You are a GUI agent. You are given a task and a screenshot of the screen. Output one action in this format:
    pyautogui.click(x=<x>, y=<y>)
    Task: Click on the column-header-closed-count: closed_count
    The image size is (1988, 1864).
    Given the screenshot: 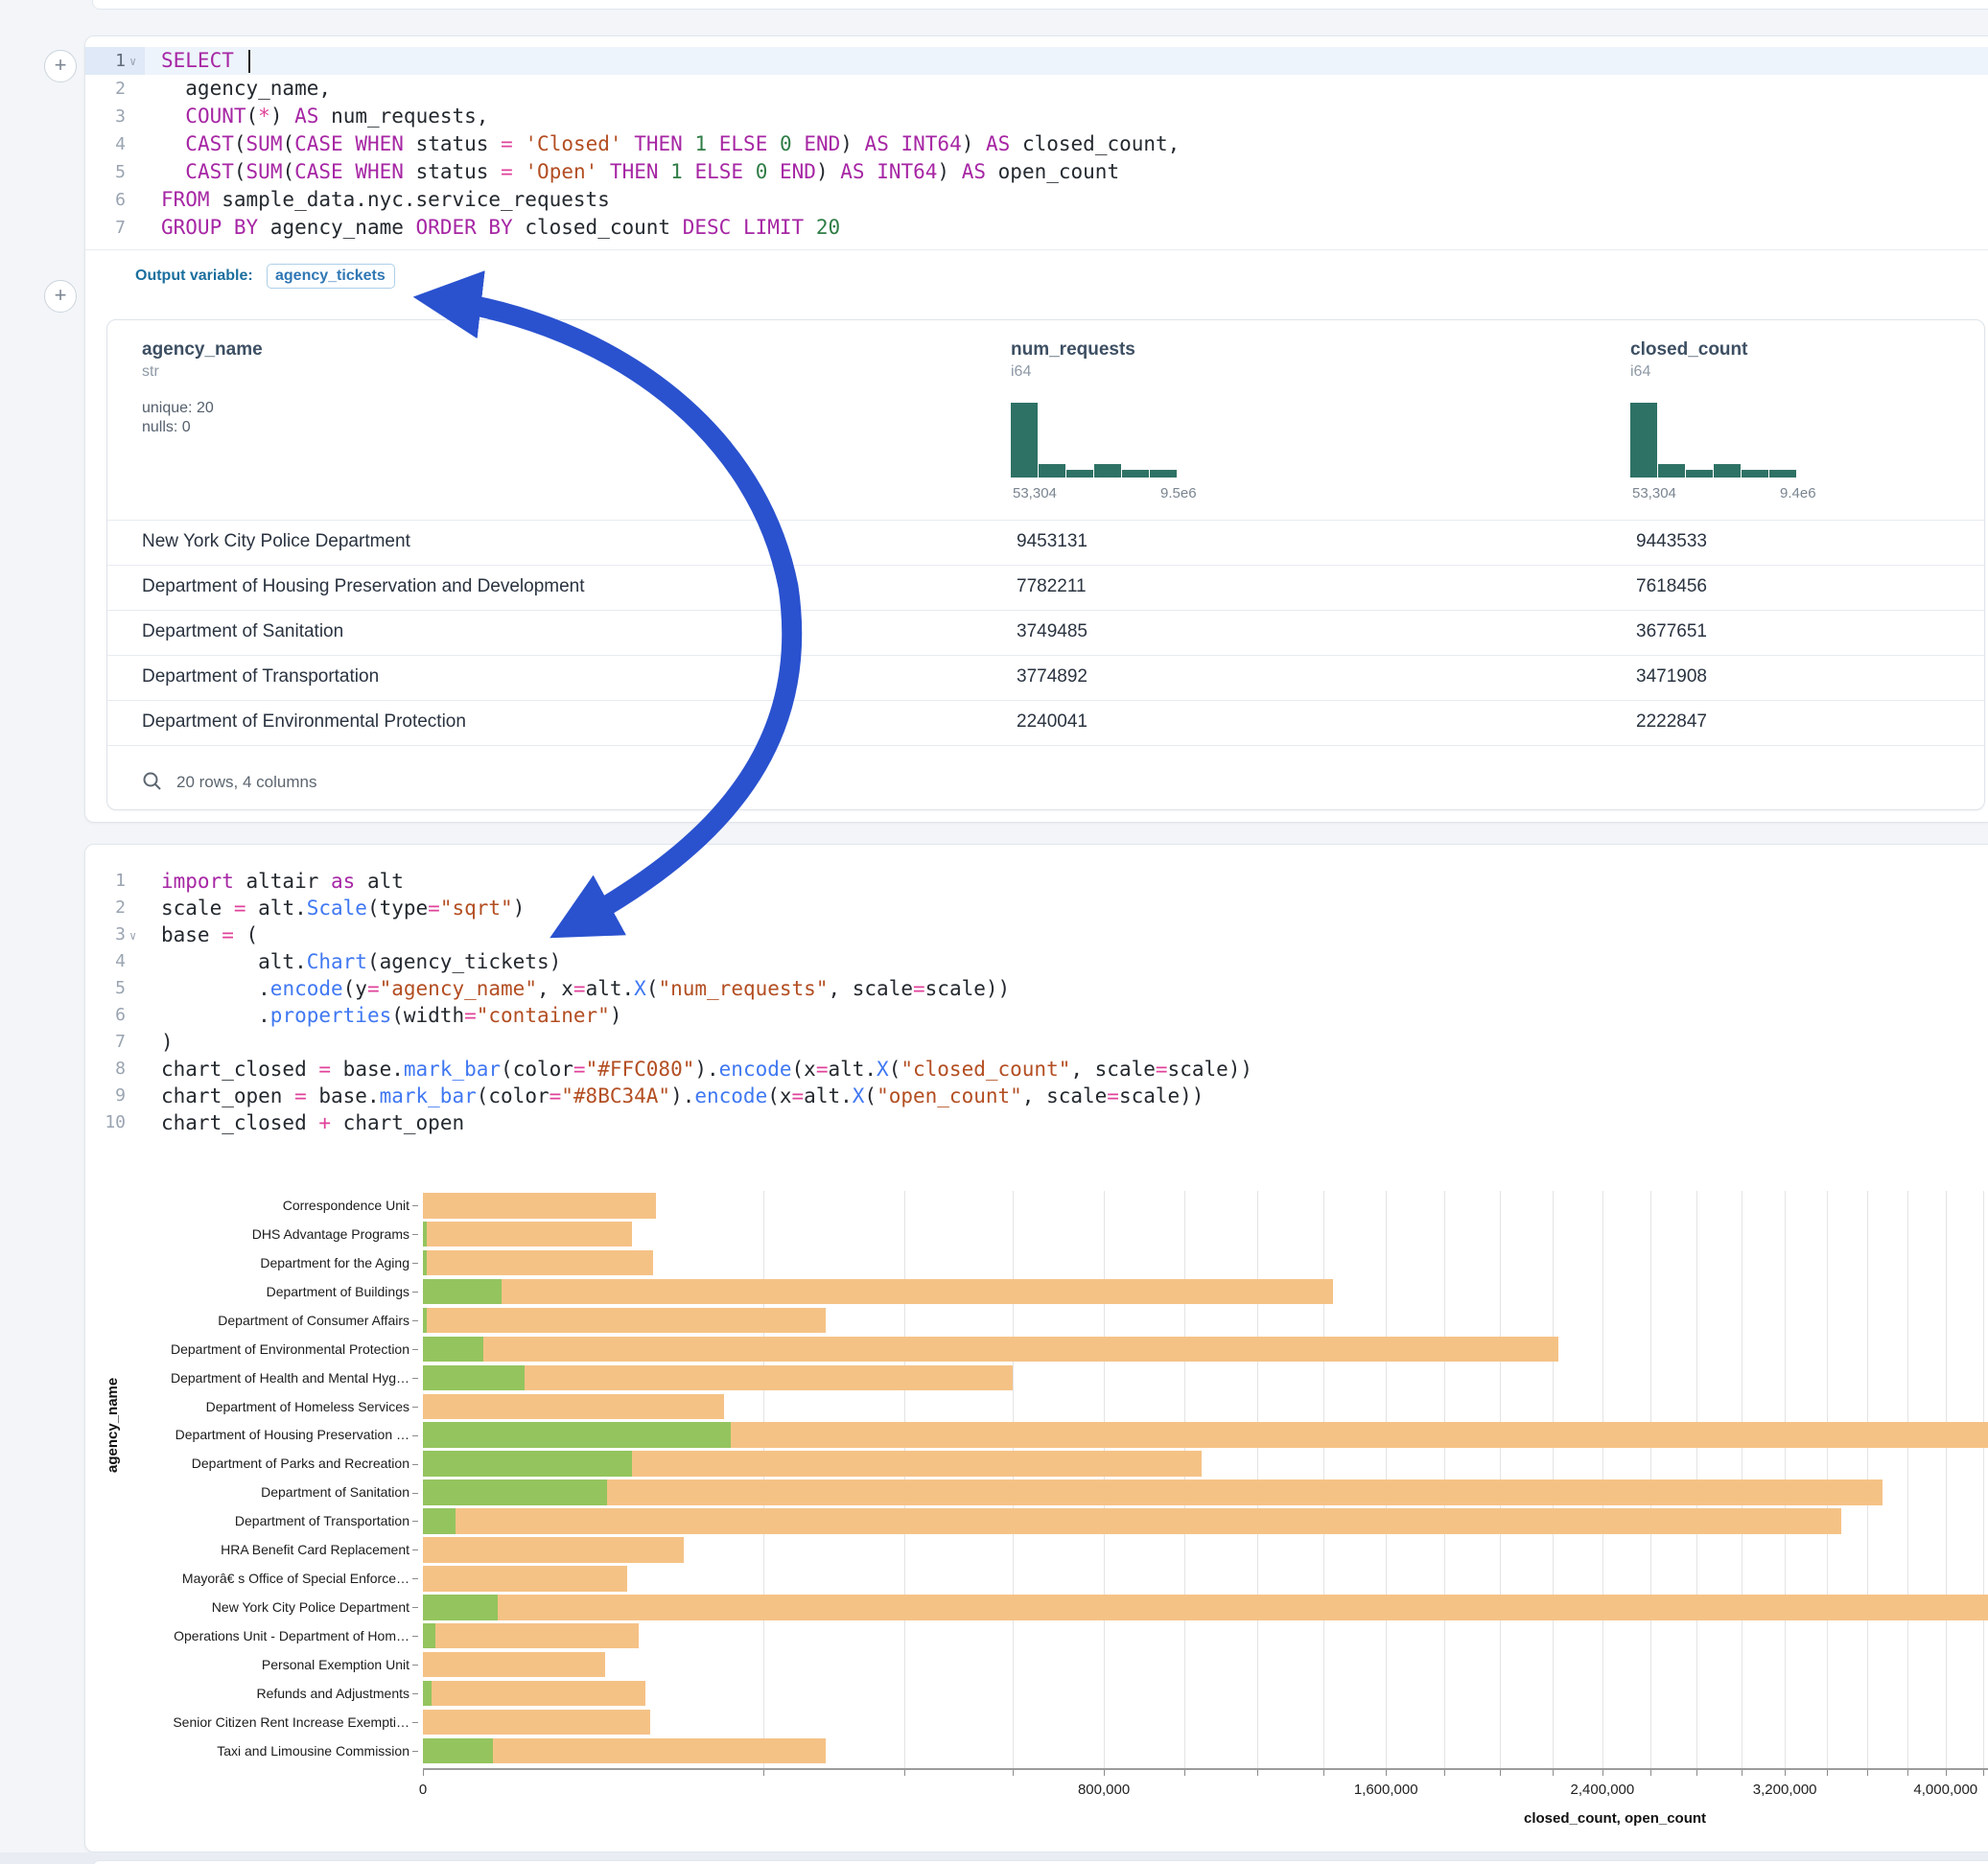 What is the action you would take?
    pyautogui.click(x=1689, y=349)
    